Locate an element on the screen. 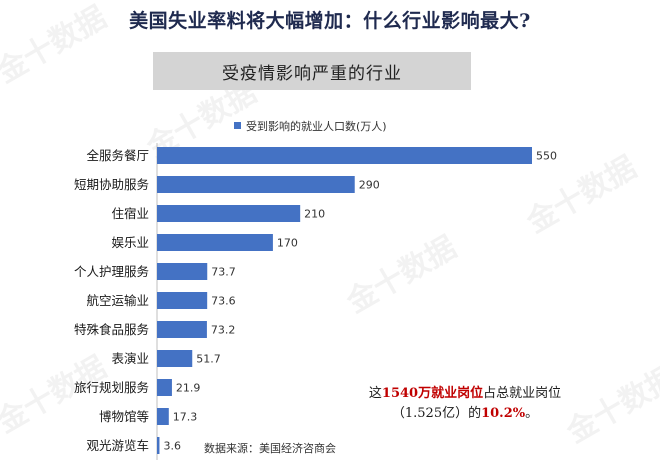  value-label: 17.3 is located at coordinates (185, 417).